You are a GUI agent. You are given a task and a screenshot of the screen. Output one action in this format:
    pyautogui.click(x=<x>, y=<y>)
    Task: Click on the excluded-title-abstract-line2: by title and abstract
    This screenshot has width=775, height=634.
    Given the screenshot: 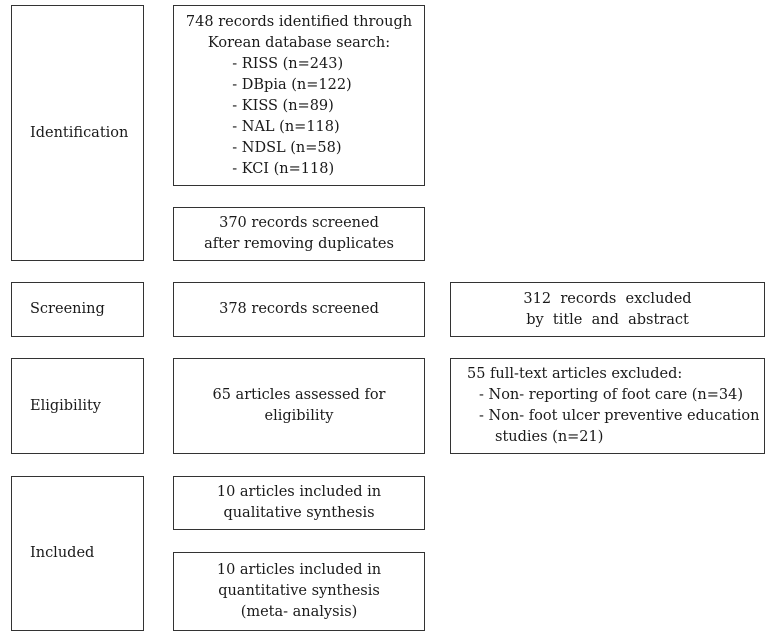 What is the action you would take?
    pyautogui.click(x=607, y=319)
    